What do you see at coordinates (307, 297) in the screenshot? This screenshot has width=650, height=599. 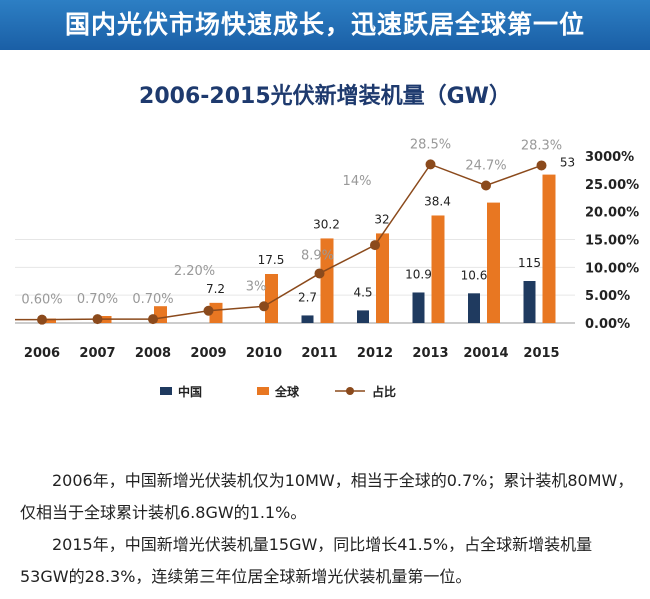 I see `data-label-china: 2.7` at bounding box center [307, 297].